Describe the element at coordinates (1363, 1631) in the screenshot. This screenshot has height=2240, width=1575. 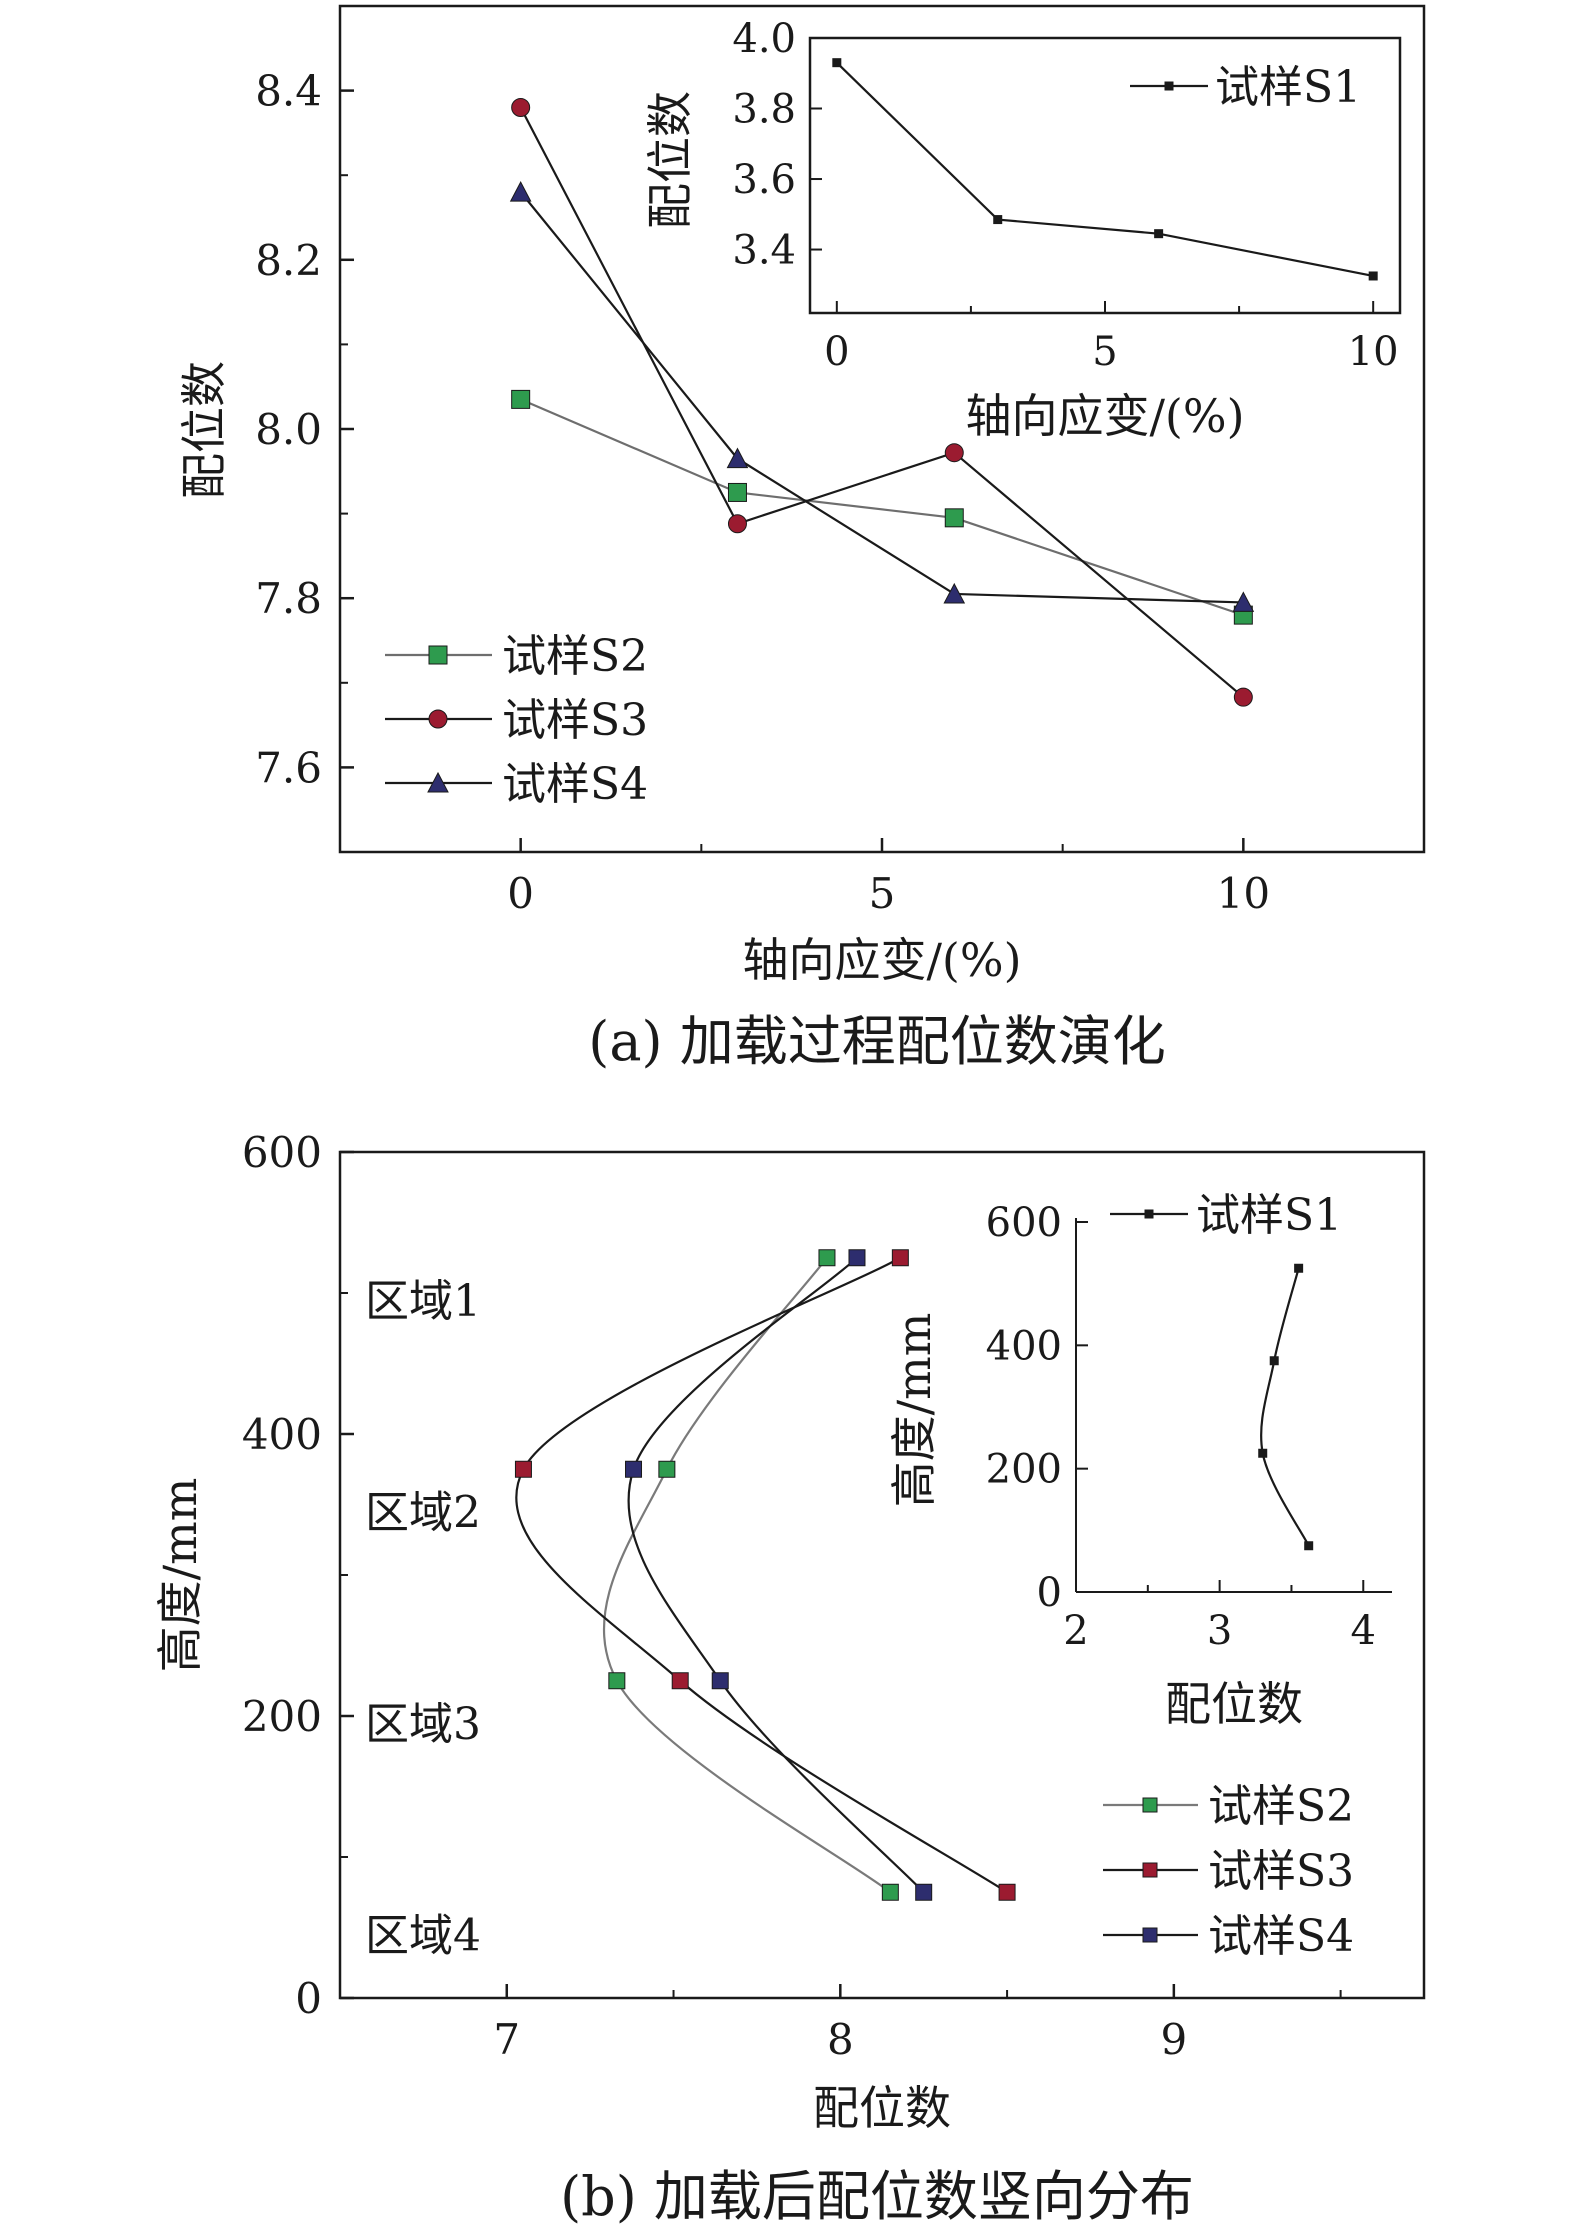
I see `b-inset-xtick-label: 4` at that location.